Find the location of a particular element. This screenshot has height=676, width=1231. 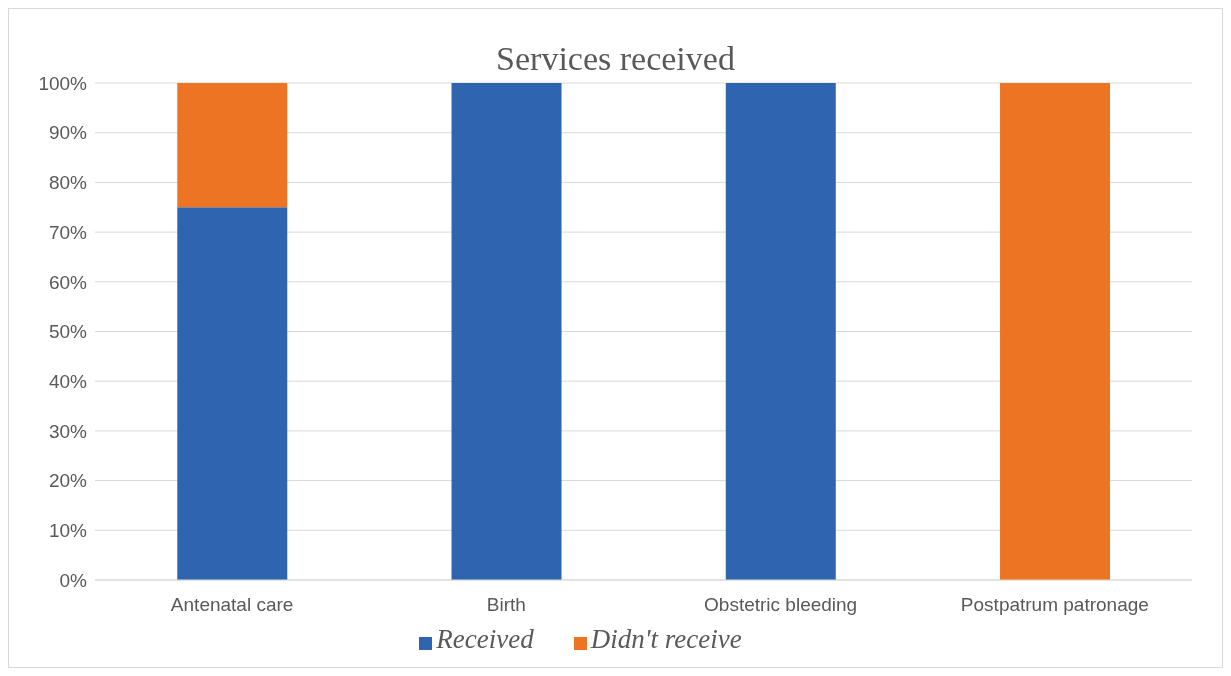

y-tick-label: 50% is located at coordinates (68, 332).